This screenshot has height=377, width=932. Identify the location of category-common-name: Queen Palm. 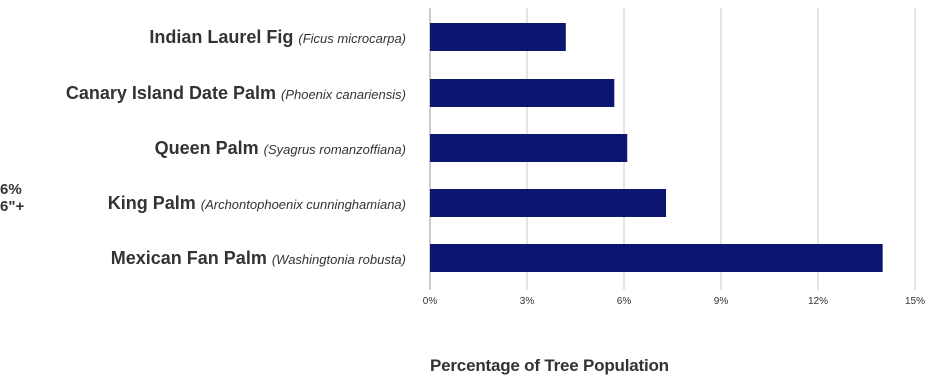
(209, 148).